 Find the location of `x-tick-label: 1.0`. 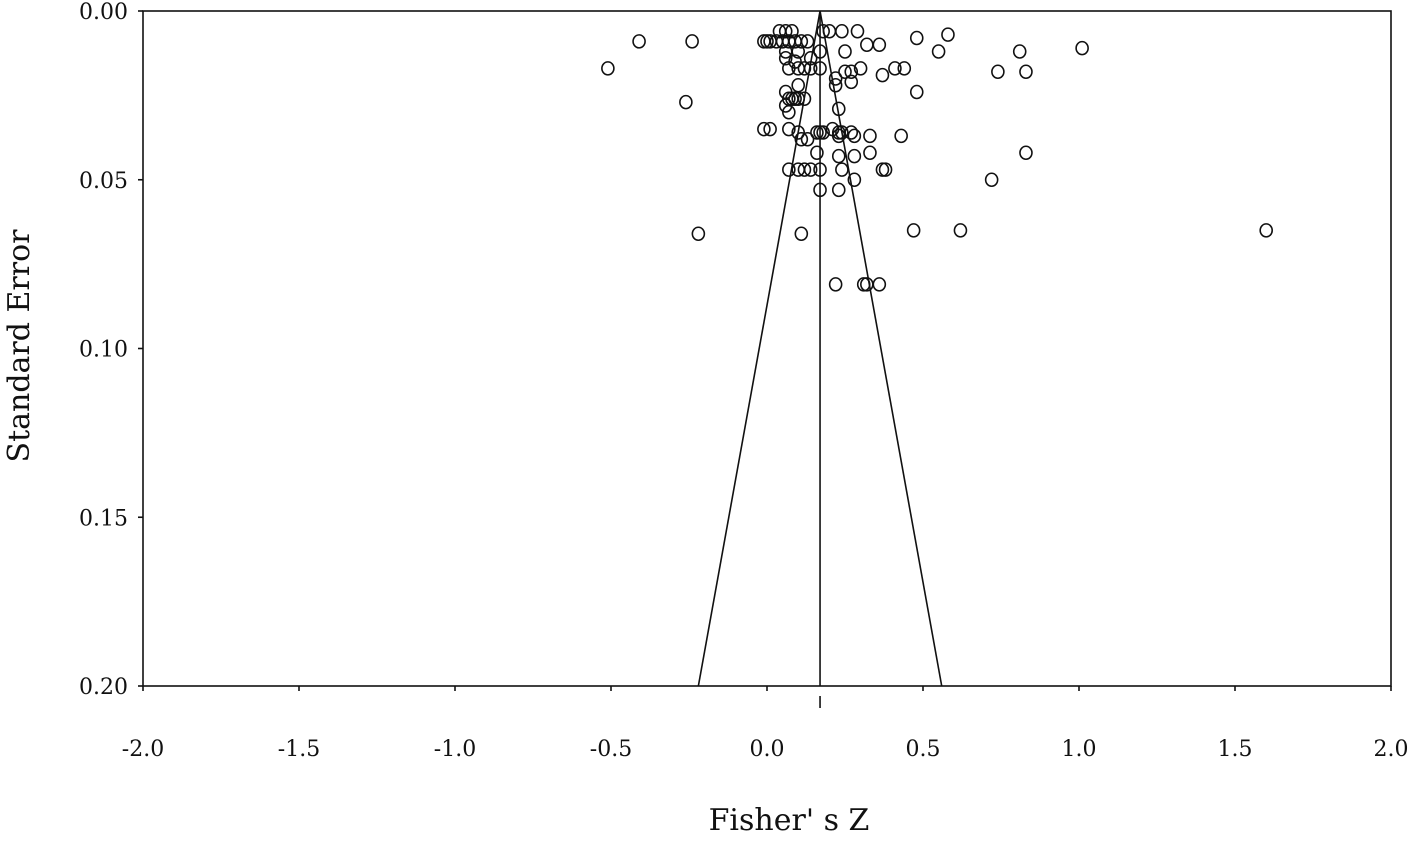

x-tick-label: 1.0 is located at coordinates (1079, 749).